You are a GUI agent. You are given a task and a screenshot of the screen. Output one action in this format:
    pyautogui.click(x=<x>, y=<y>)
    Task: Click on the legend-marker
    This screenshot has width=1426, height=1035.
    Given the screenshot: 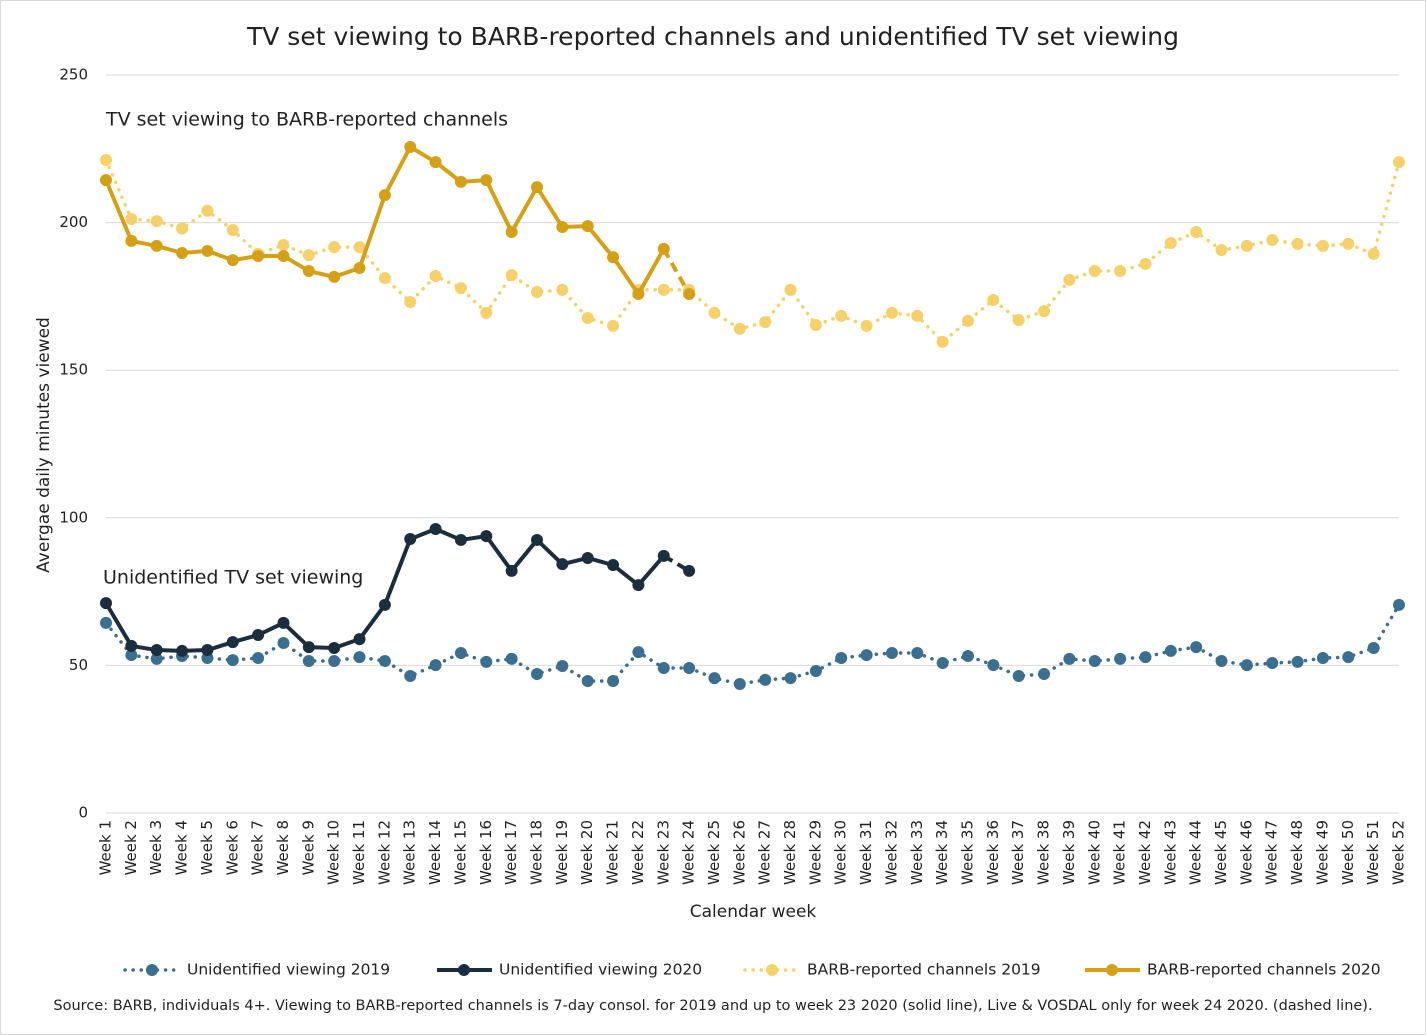 What is the action you would take?
    pyautogui.click(x=464, y=970)
    